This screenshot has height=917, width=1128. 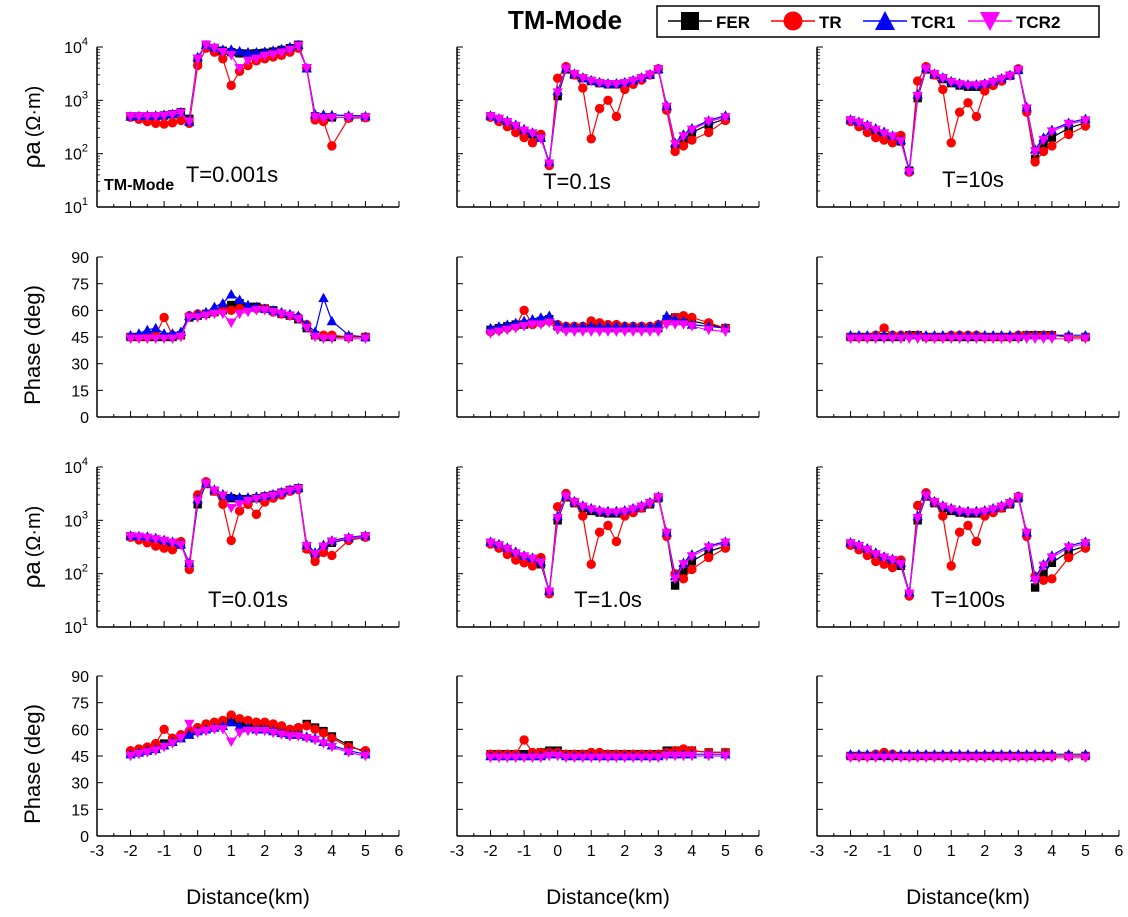 What do you see at coordinates (85, 622) in the screenshot?
I see `tick-exponent: 1` at bounding box center [85, 622].